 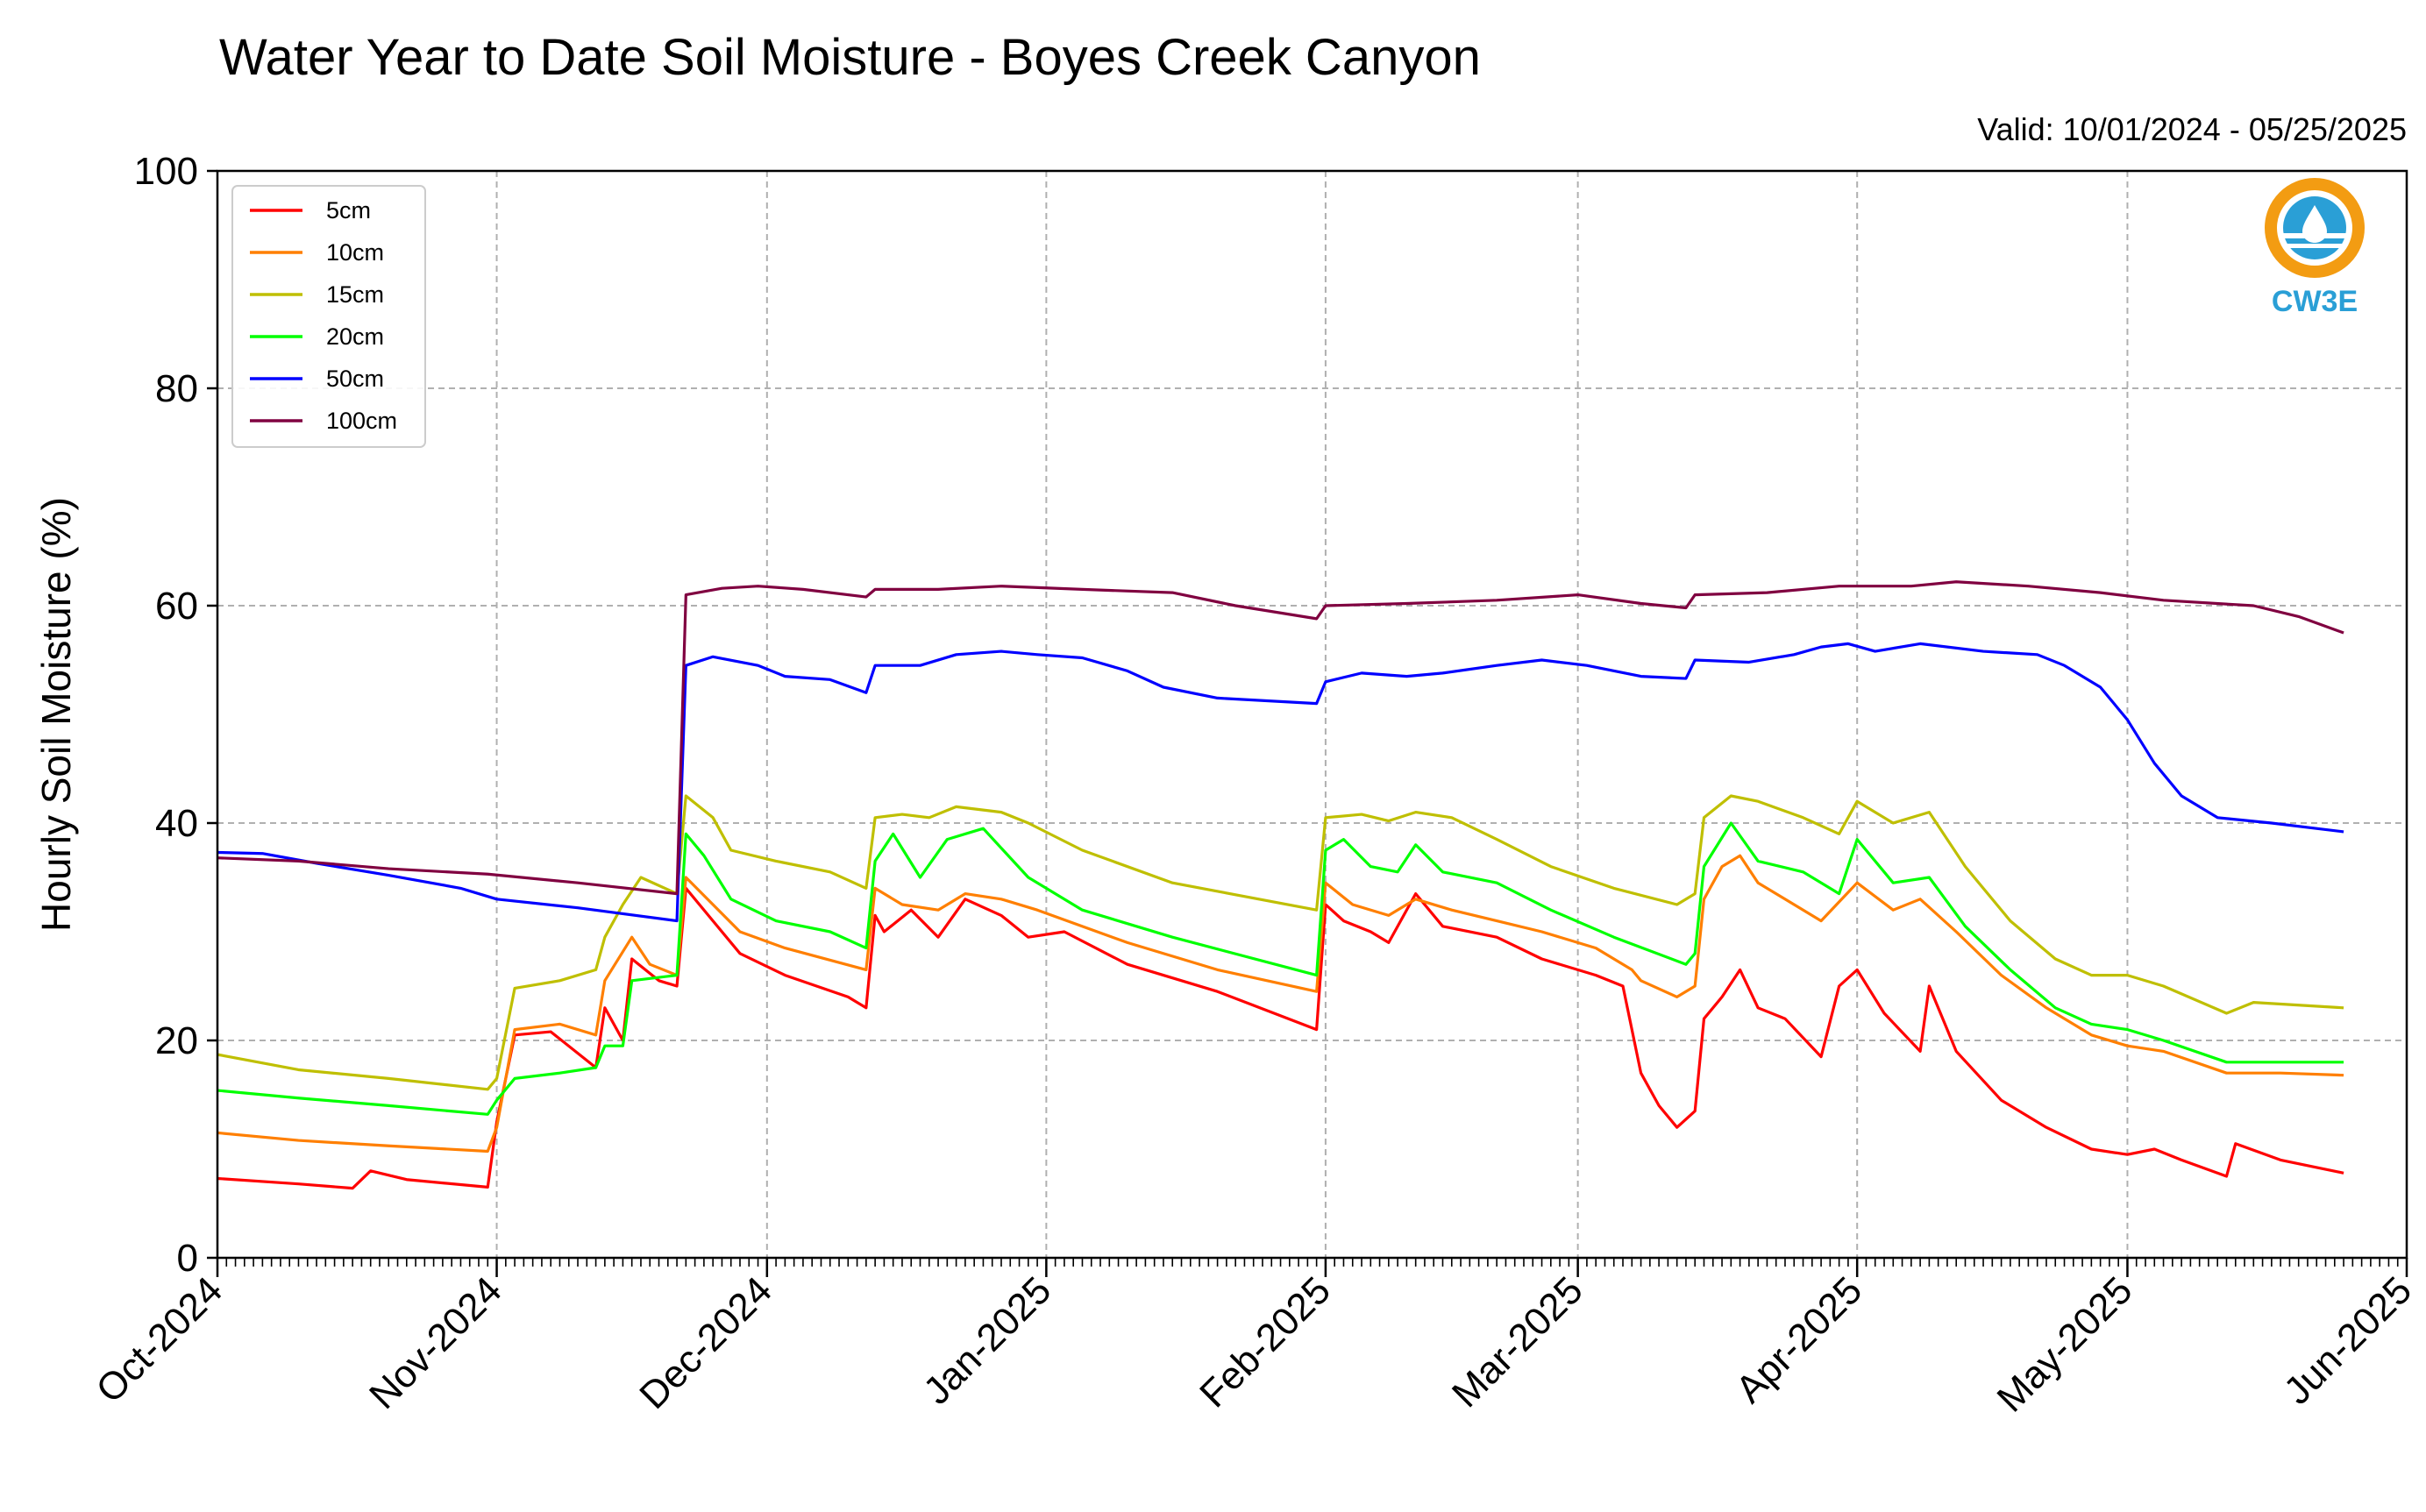 I want to click on y-tick-label: 0, so click(x=187, y=1258).